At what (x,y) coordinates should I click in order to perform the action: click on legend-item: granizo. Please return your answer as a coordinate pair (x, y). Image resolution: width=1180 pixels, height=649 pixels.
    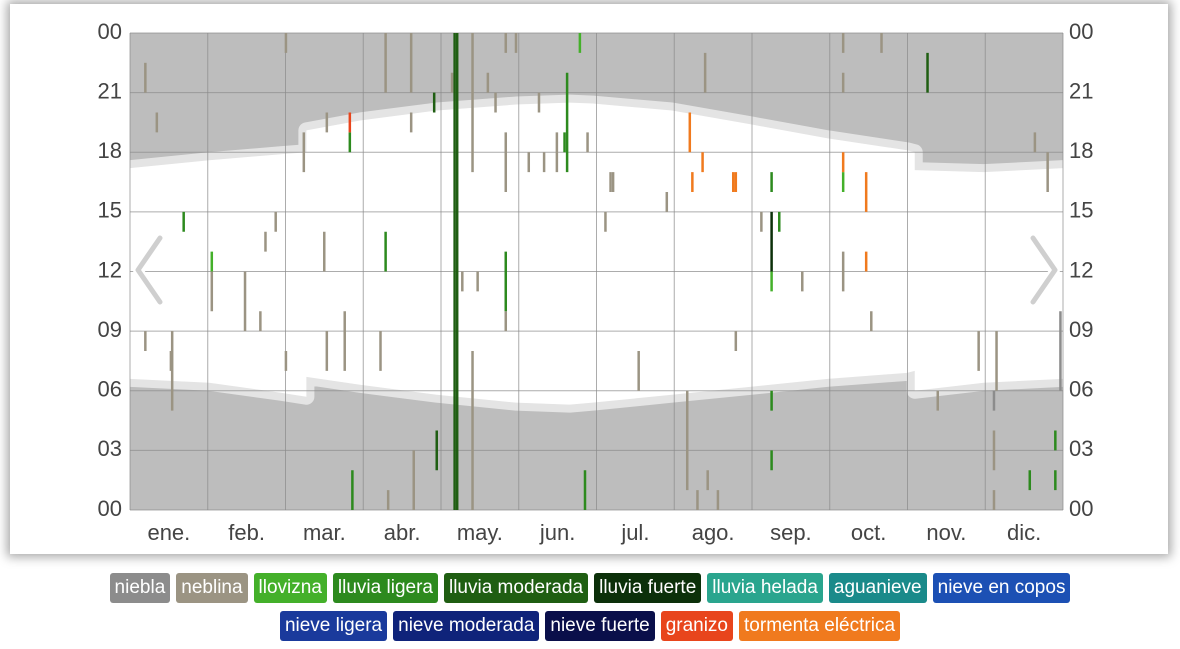
    Looking at the image, I should click on (697, 626).